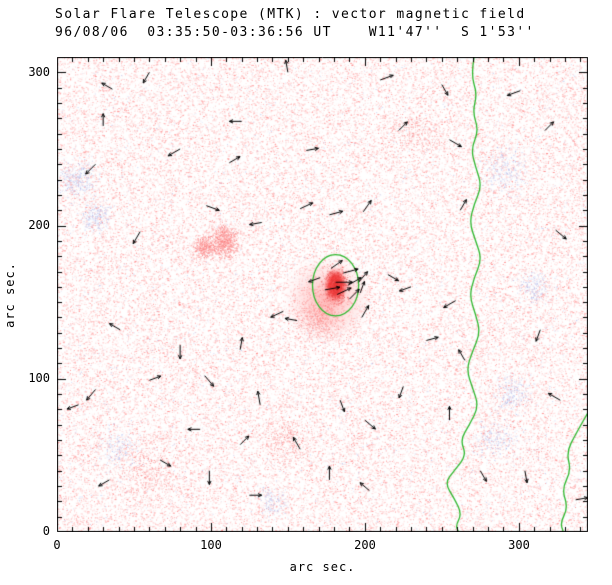  Describe the element at coordinates (39, 225) in the screenshot. I see `y-tick-label-200: 200` at that location.